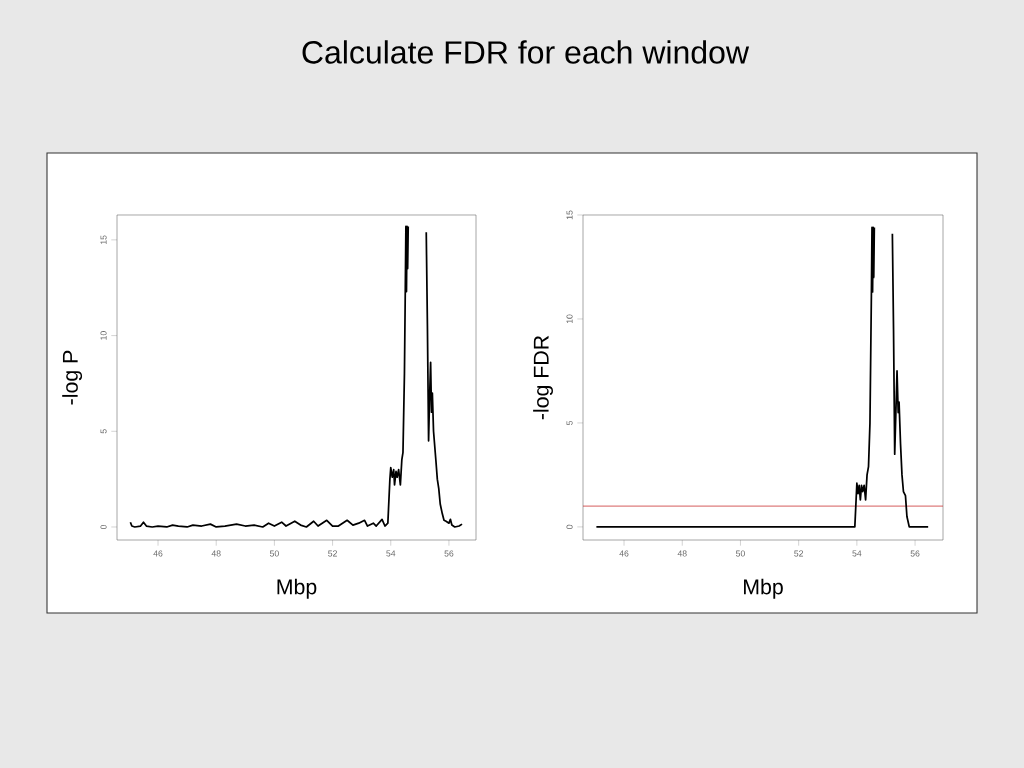 Image resolution: width=1024 pixels, height=768 pixels. What do you see at coordinates (72, 377) in the screenshot?
I see `y-axis-title: -log P` at bounding box center [72, 377].